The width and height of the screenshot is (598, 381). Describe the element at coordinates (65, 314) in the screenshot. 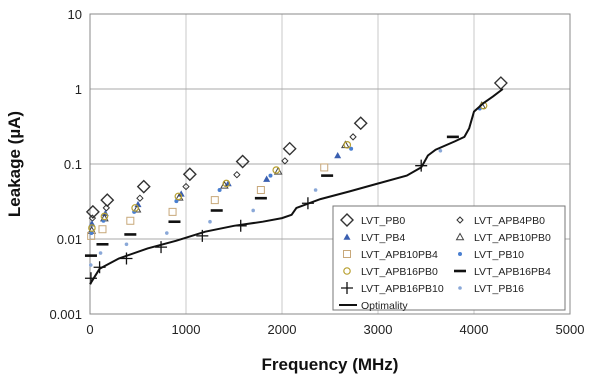

I see `y-tick-label: 0.001` at that location.